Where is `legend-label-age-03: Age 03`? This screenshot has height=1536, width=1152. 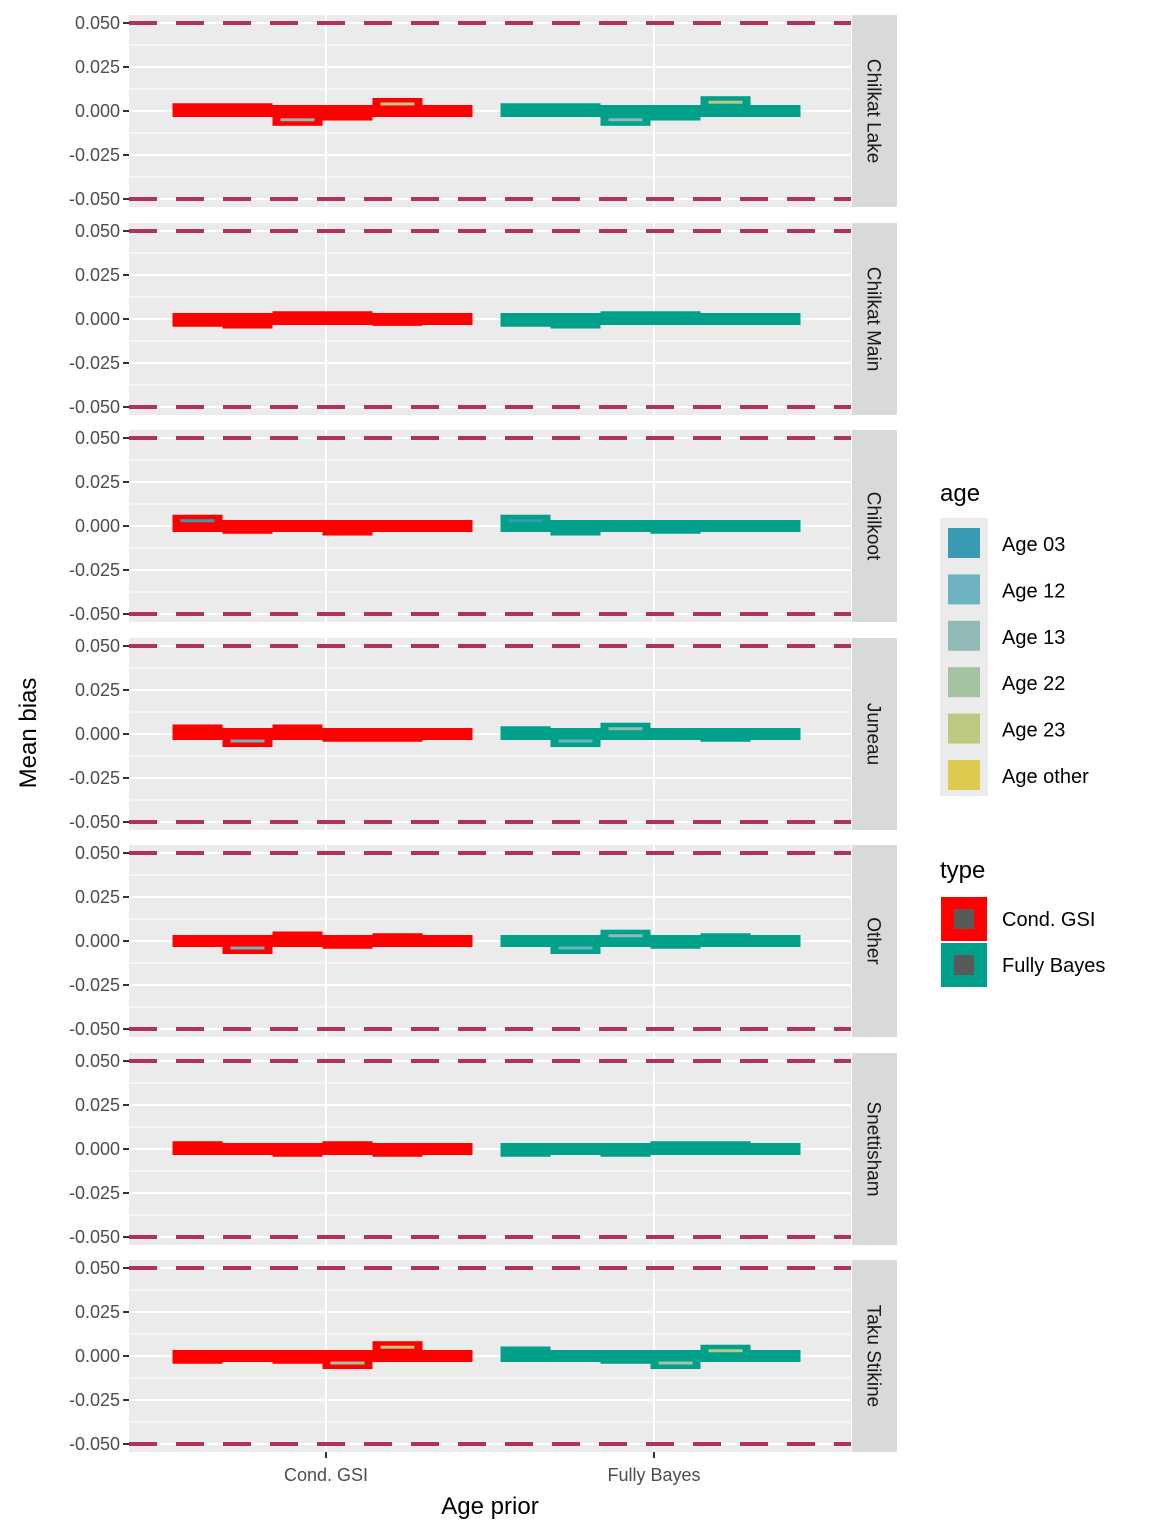
legend-label-age-03: Age 03 is located at coordinates (1033, 545).